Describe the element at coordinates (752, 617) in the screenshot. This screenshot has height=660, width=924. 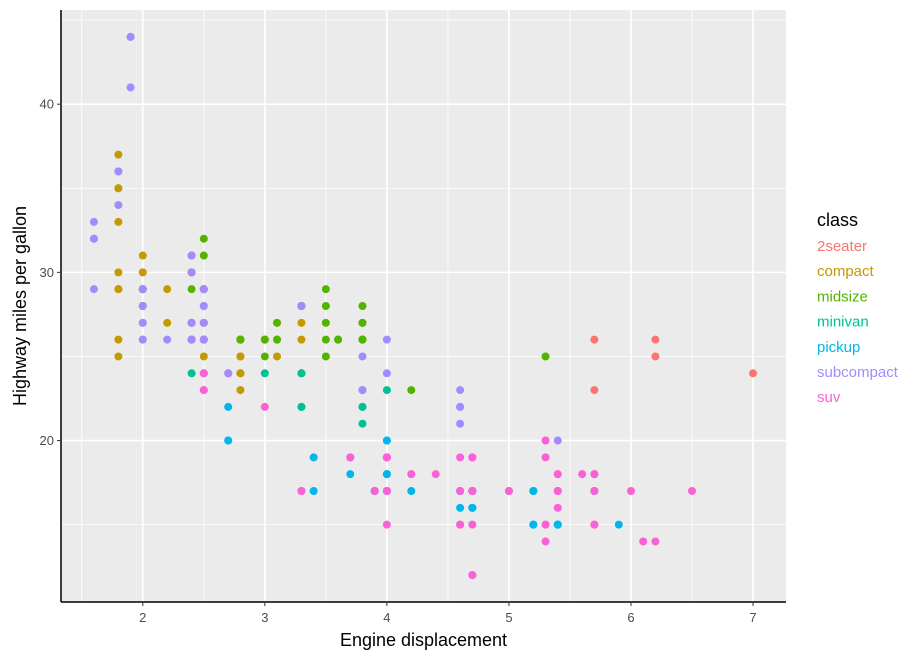
I see `x-tick-label: 7` at that location.